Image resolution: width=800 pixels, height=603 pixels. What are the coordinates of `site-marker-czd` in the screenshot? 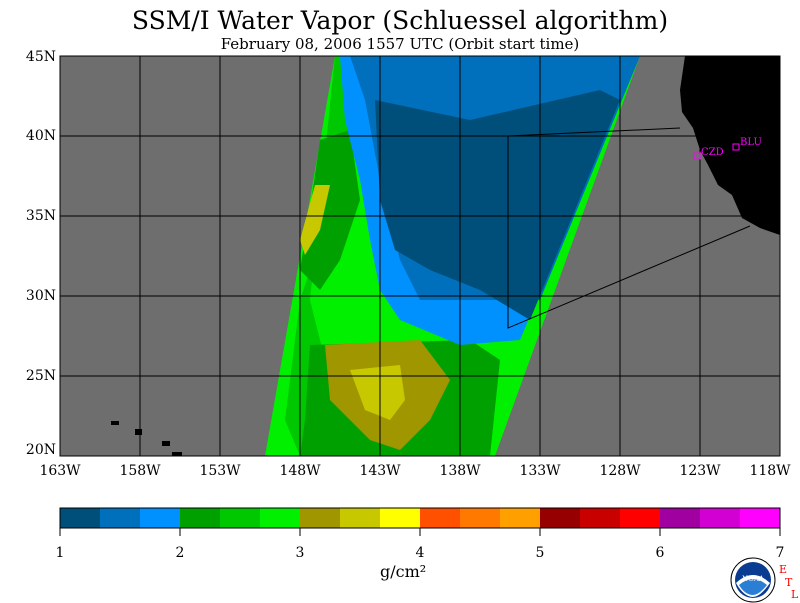 It's located at (697, 156).